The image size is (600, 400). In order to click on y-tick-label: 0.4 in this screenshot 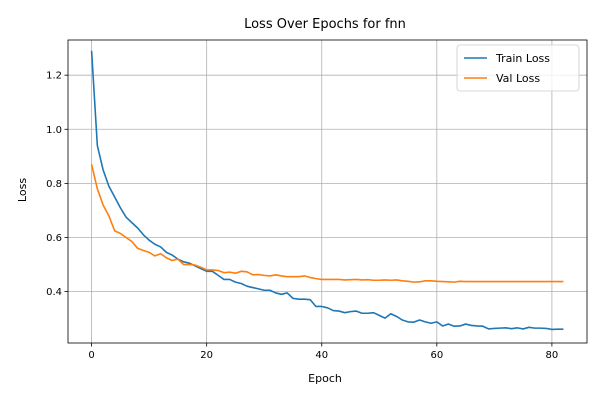, I will do `click(54, 292)`.